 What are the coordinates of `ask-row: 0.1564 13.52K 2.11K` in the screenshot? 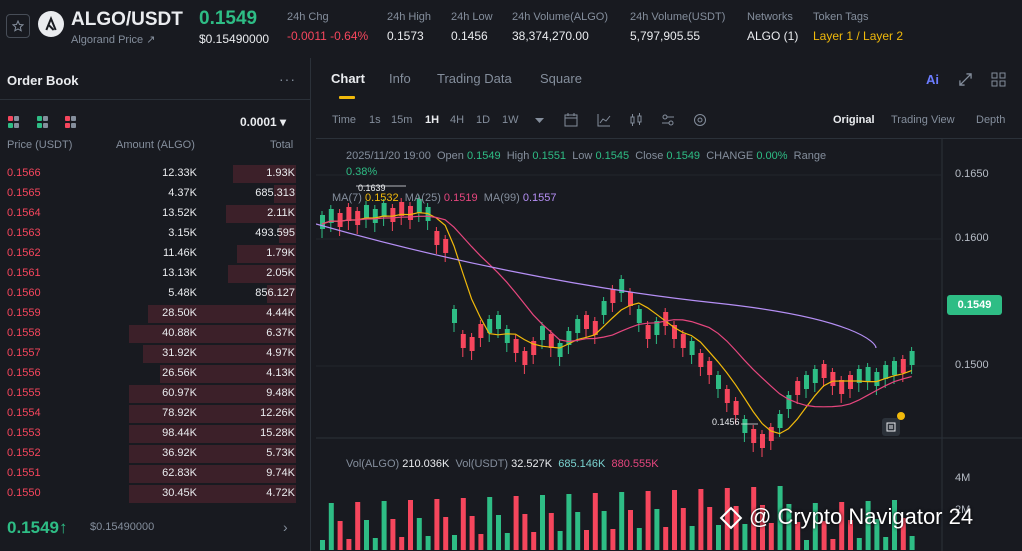 It's located at (155, 214).